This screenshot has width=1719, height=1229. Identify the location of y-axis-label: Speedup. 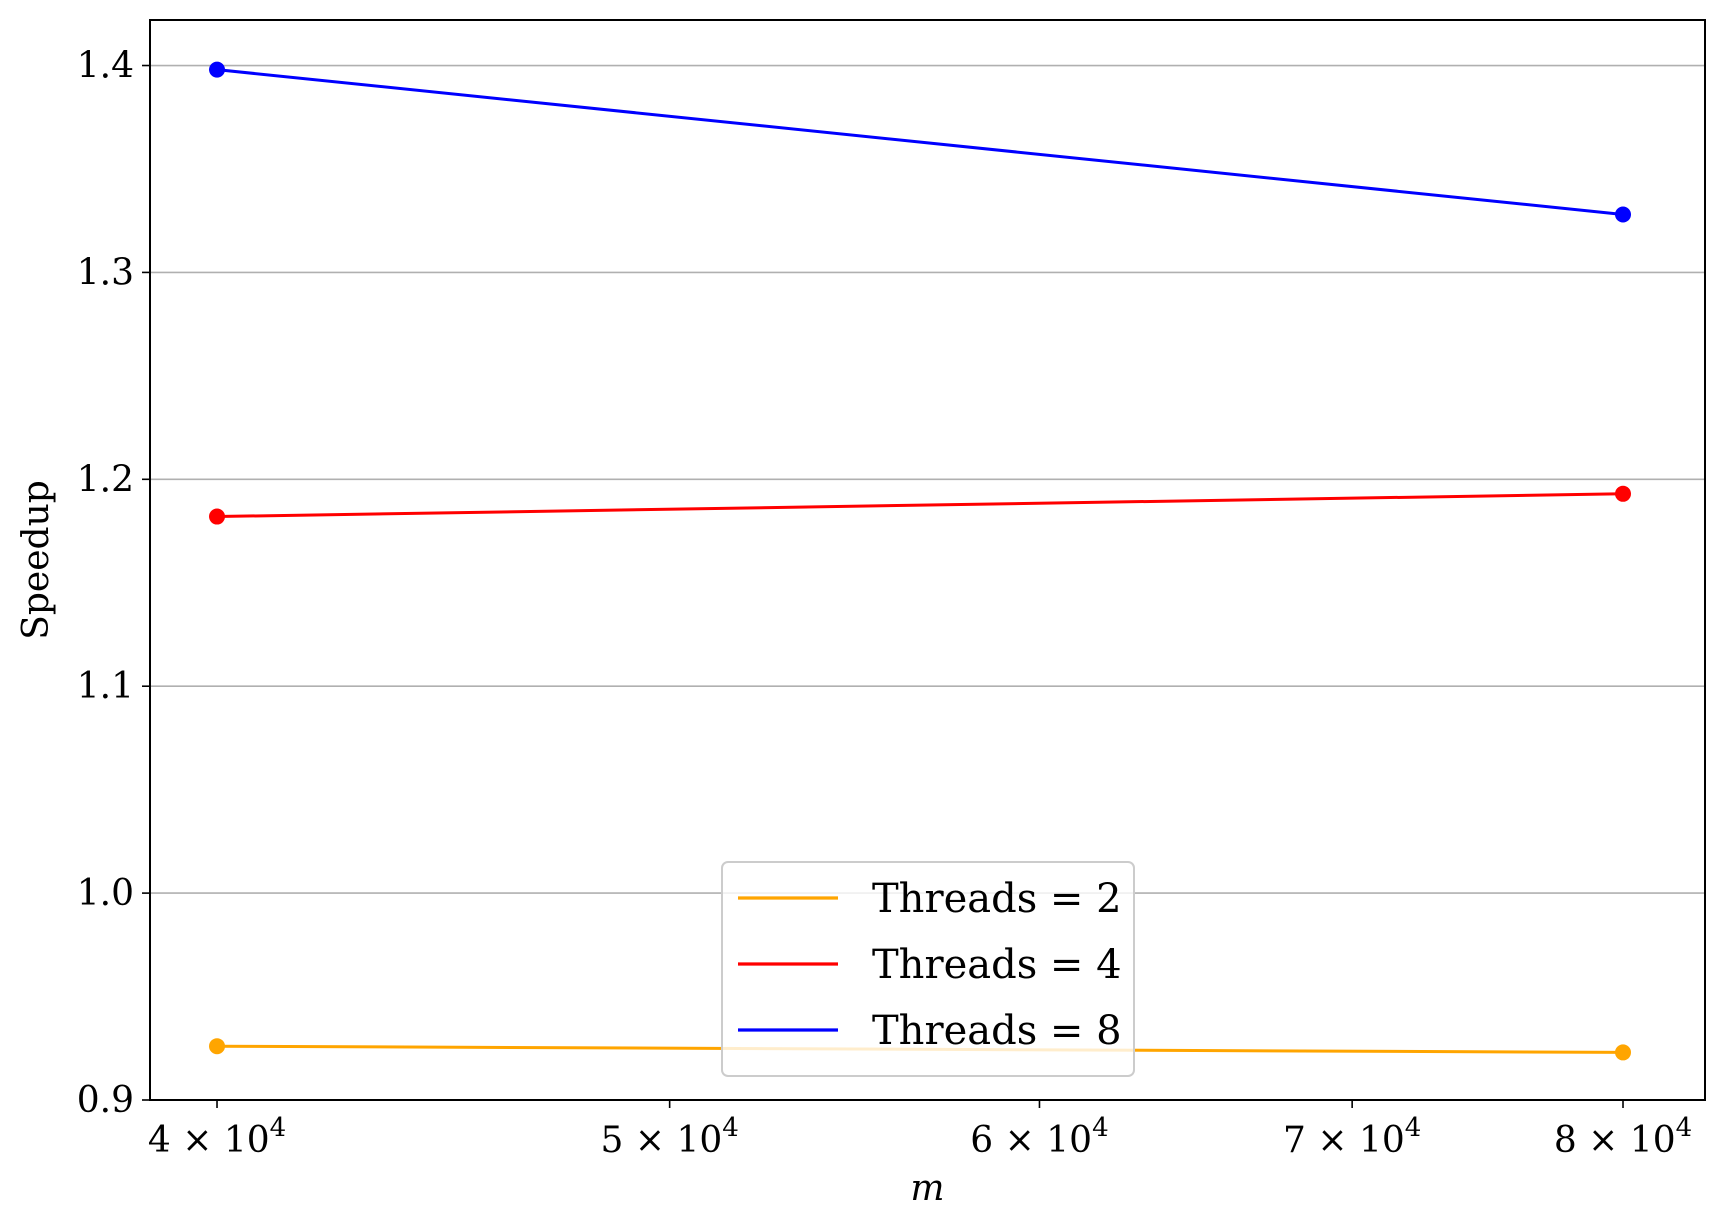
(36, 560).